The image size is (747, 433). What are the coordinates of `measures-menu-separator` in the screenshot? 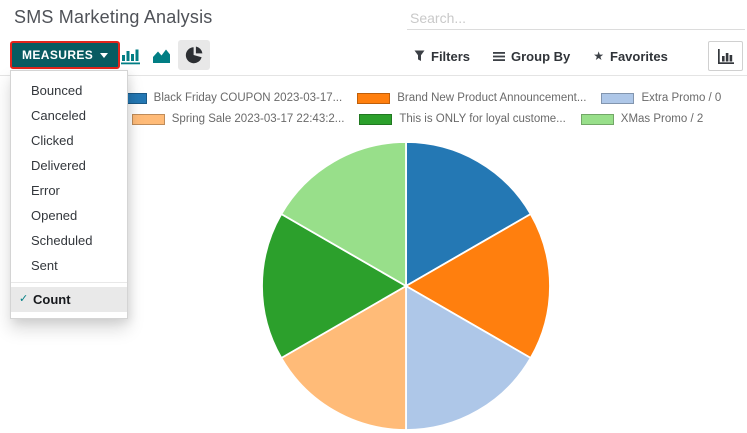 It's located at (69, 282).